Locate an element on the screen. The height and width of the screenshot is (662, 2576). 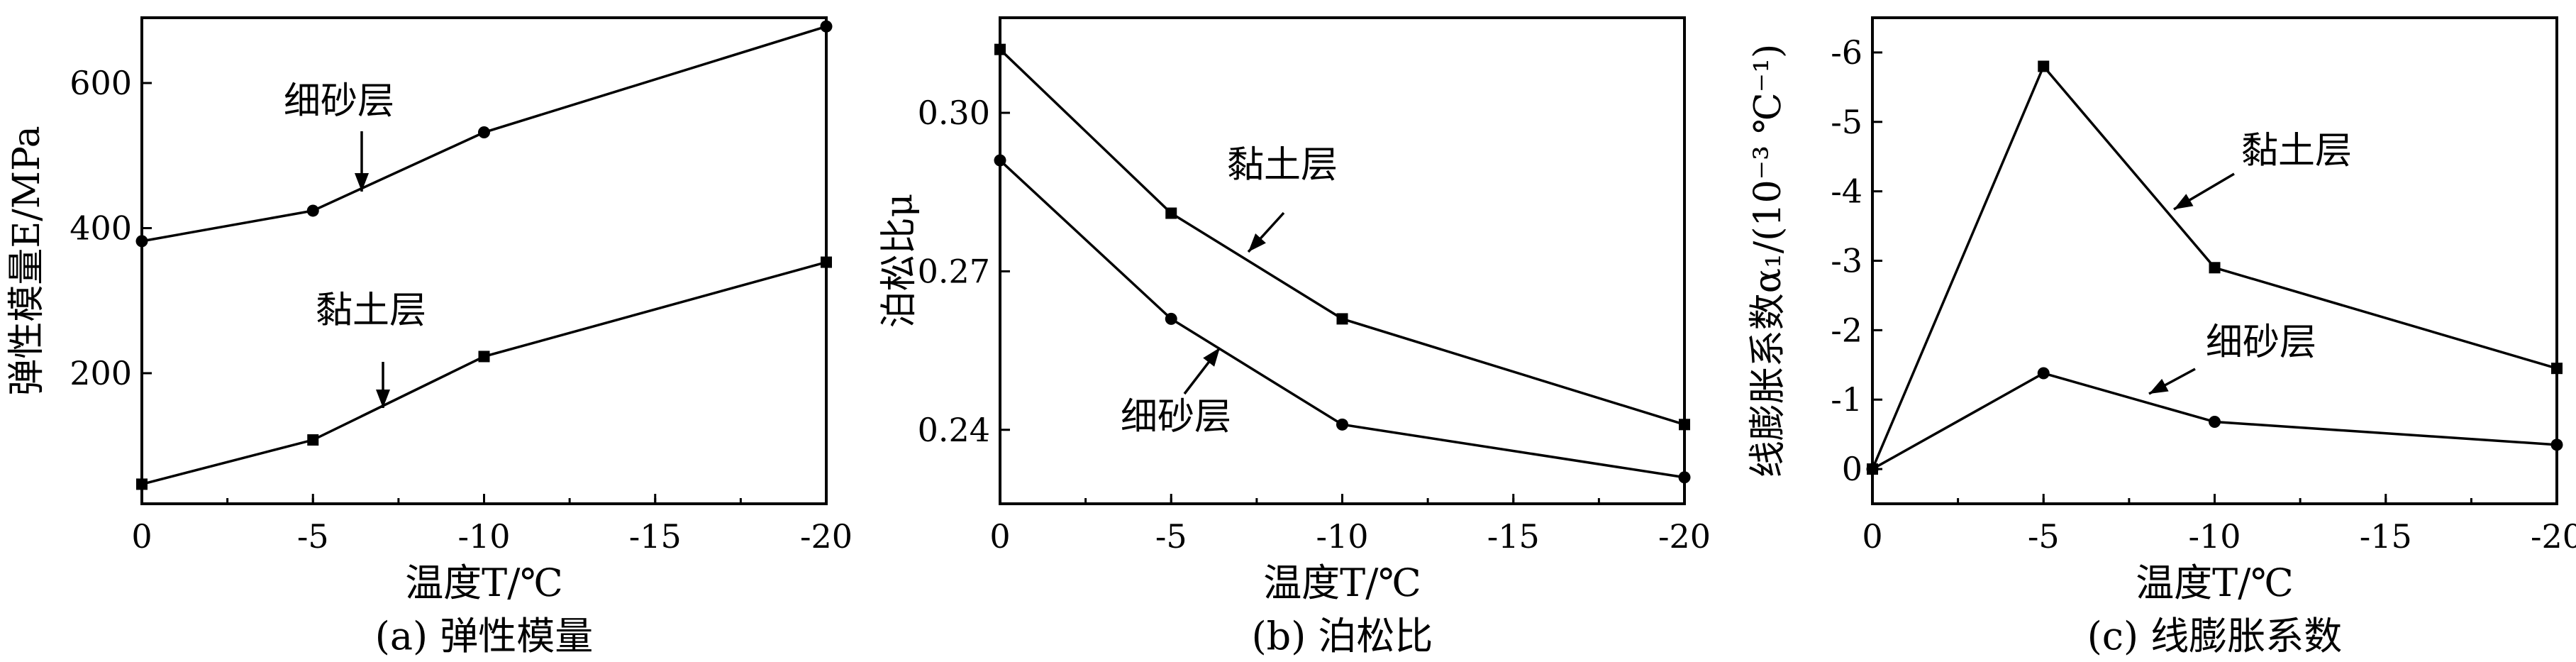
y-axis-label: 泊松比μ is located at coordinates (899, 262).